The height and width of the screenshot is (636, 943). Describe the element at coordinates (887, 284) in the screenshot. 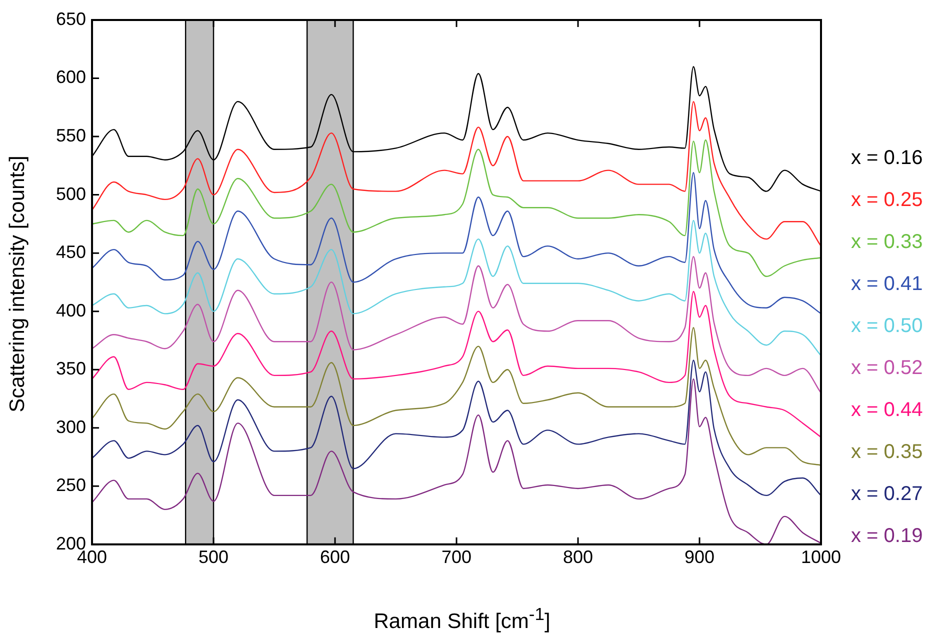

I see `series-label: x = 0.41` at that location.